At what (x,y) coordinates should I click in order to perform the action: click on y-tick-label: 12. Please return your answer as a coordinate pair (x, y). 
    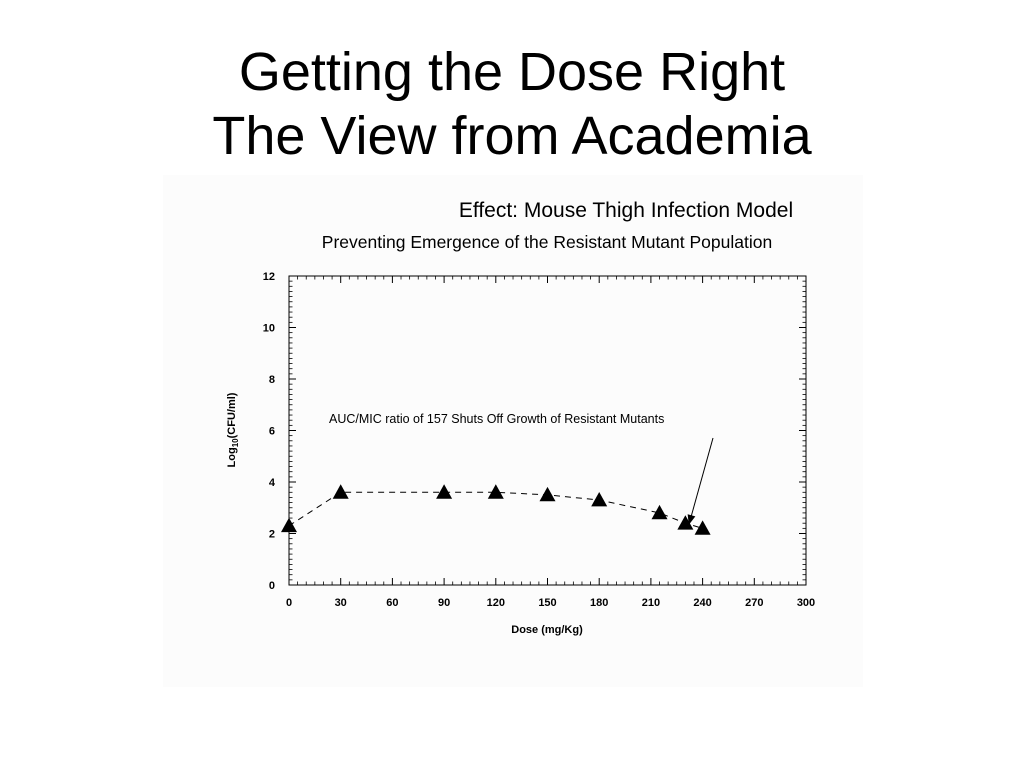
    Looking at the image, I should click on (269, 277).